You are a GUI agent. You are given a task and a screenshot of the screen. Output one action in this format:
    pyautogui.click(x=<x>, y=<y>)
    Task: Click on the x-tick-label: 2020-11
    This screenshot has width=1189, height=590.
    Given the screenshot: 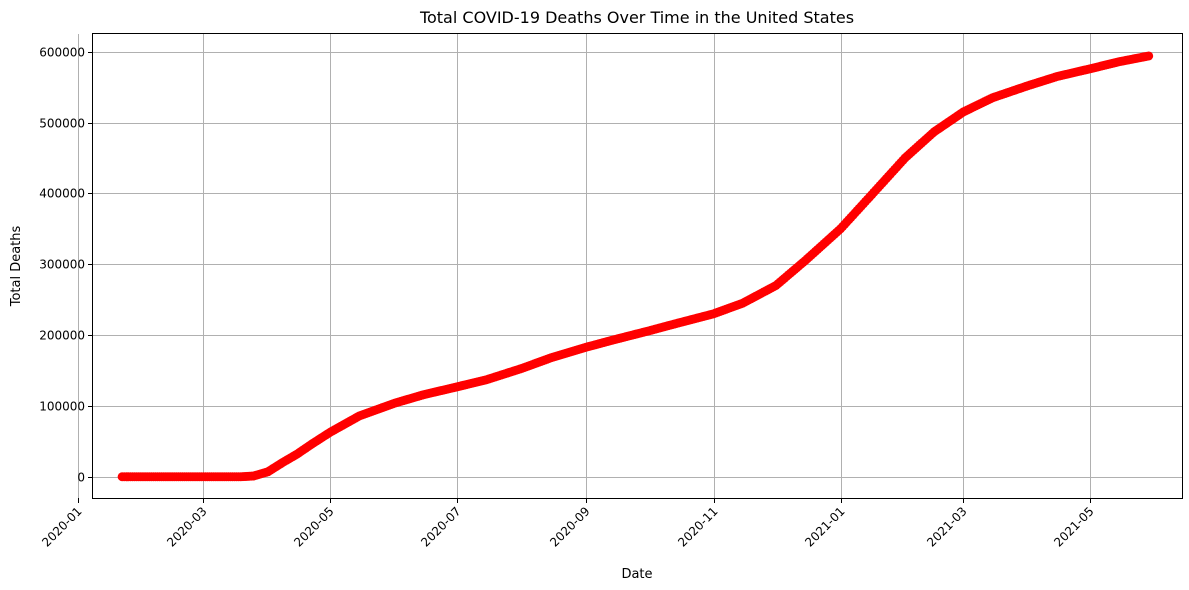 What is the action you would take?
    pyautogui.click(x=697, y=526)
    